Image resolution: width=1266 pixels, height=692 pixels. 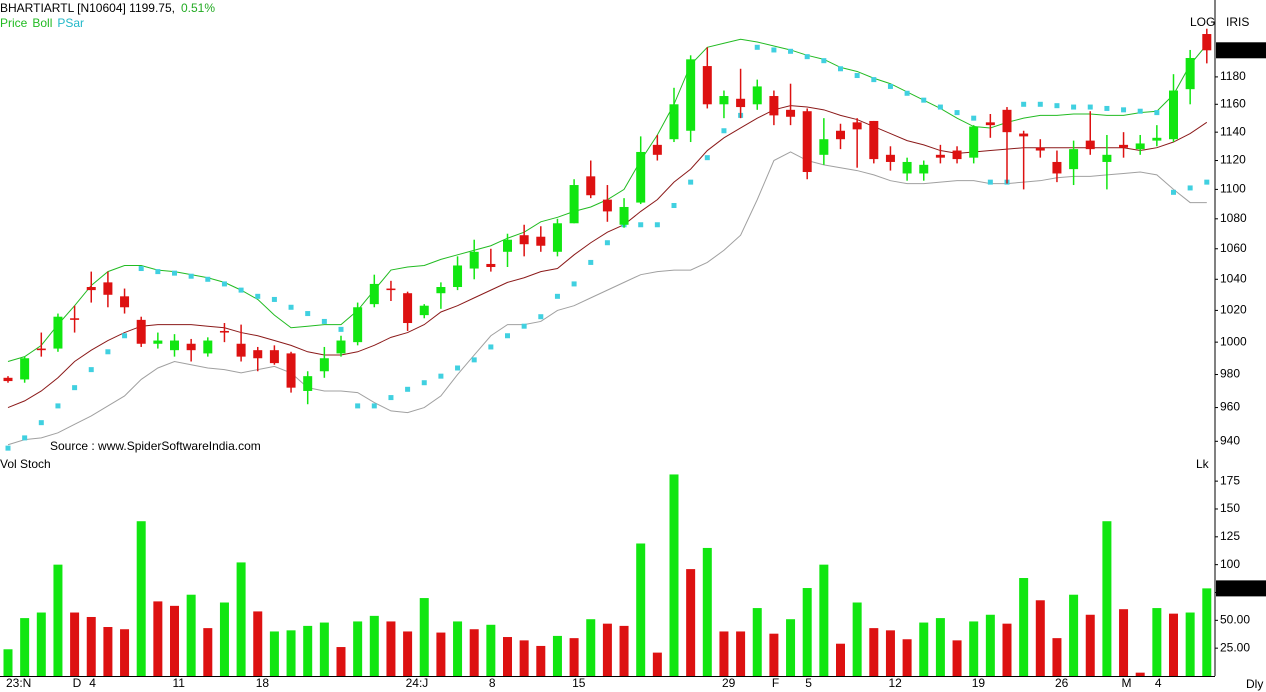 What do you see at coordinates (979, 683) in the screenshot?
I see `x-tick-label: 19` at bounding box center [979, 683].